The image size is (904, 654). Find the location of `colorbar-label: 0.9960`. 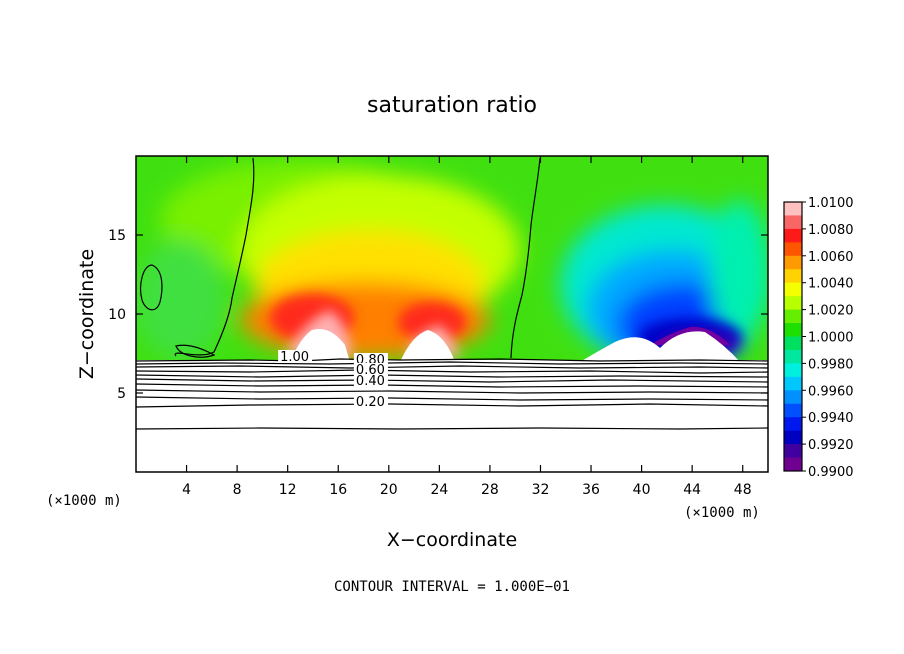

colorbar-label: 0.9960 is located at coordinates (831, 391).